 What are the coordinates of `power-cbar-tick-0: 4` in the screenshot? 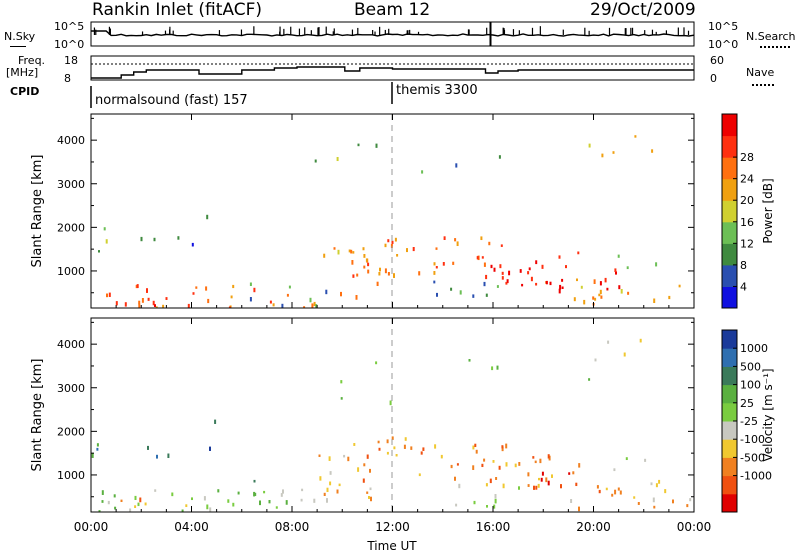 It's located at (743, 286).